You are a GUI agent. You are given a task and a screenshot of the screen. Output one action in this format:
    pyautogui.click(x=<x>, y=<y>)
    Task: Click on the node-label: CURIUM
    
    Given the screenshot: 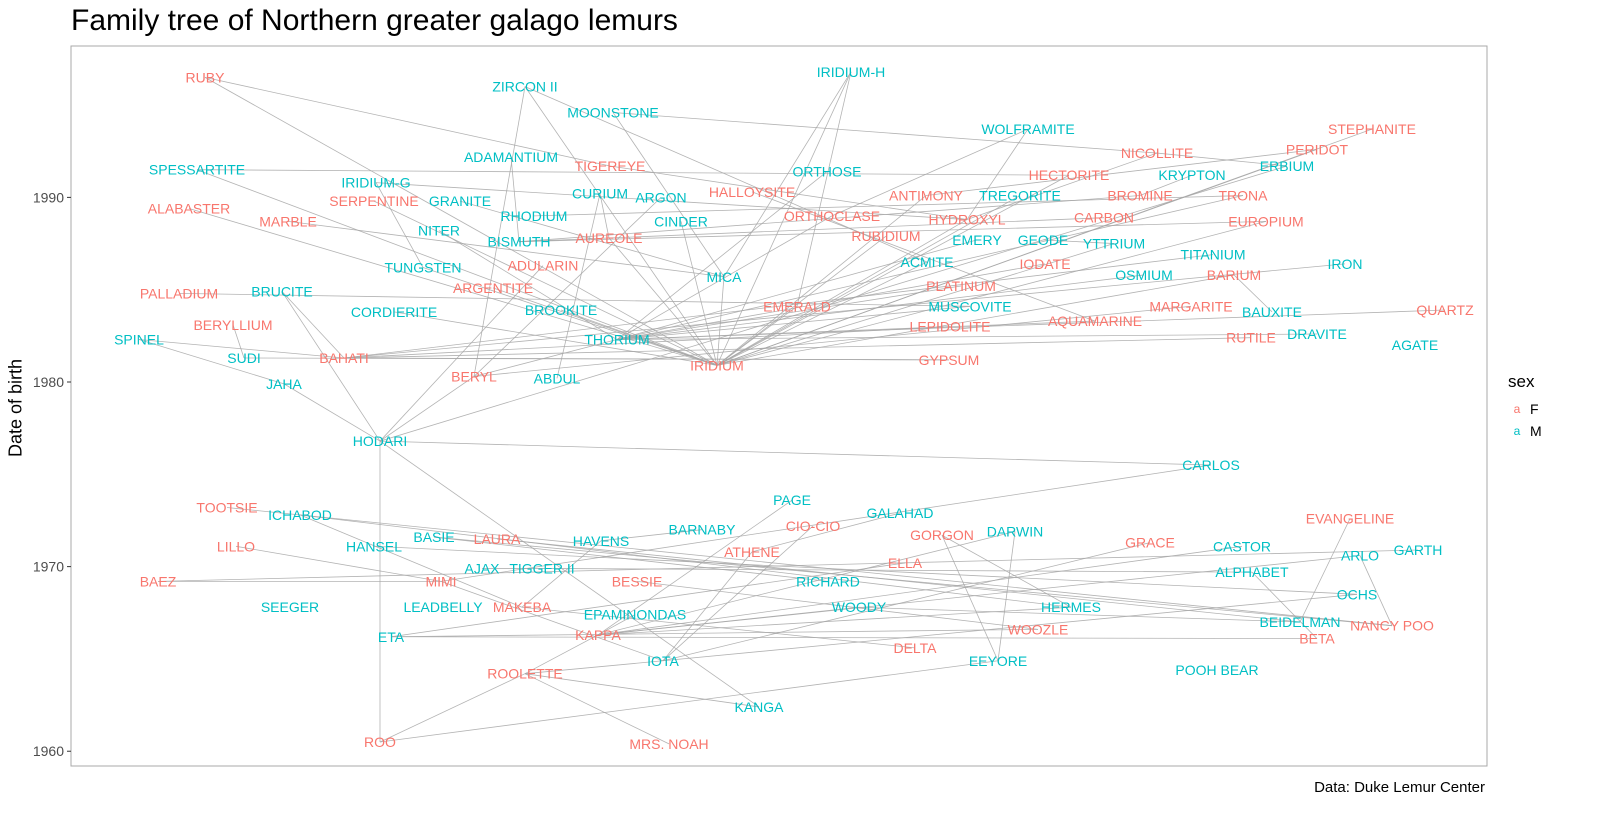 What is the action you would take?
    pyautogui.click(x=600, y=194)
    